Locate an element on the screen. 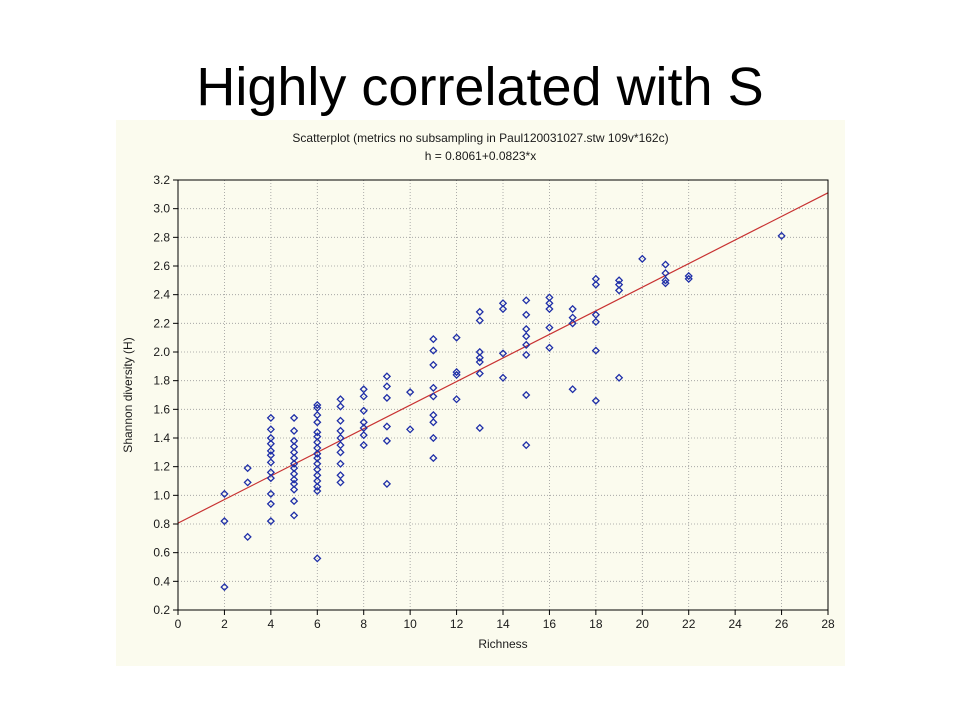 The image size is (960, 720). y-tick-label: 3.0 is located at coordinates (161, 209).